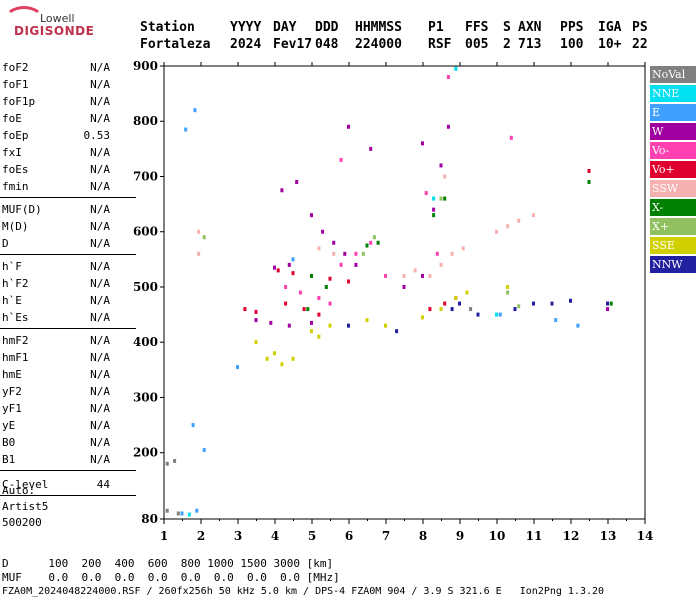 The image size is (700, 600). I want to click on param-hes: h`Es N/A, so click(56, 318).